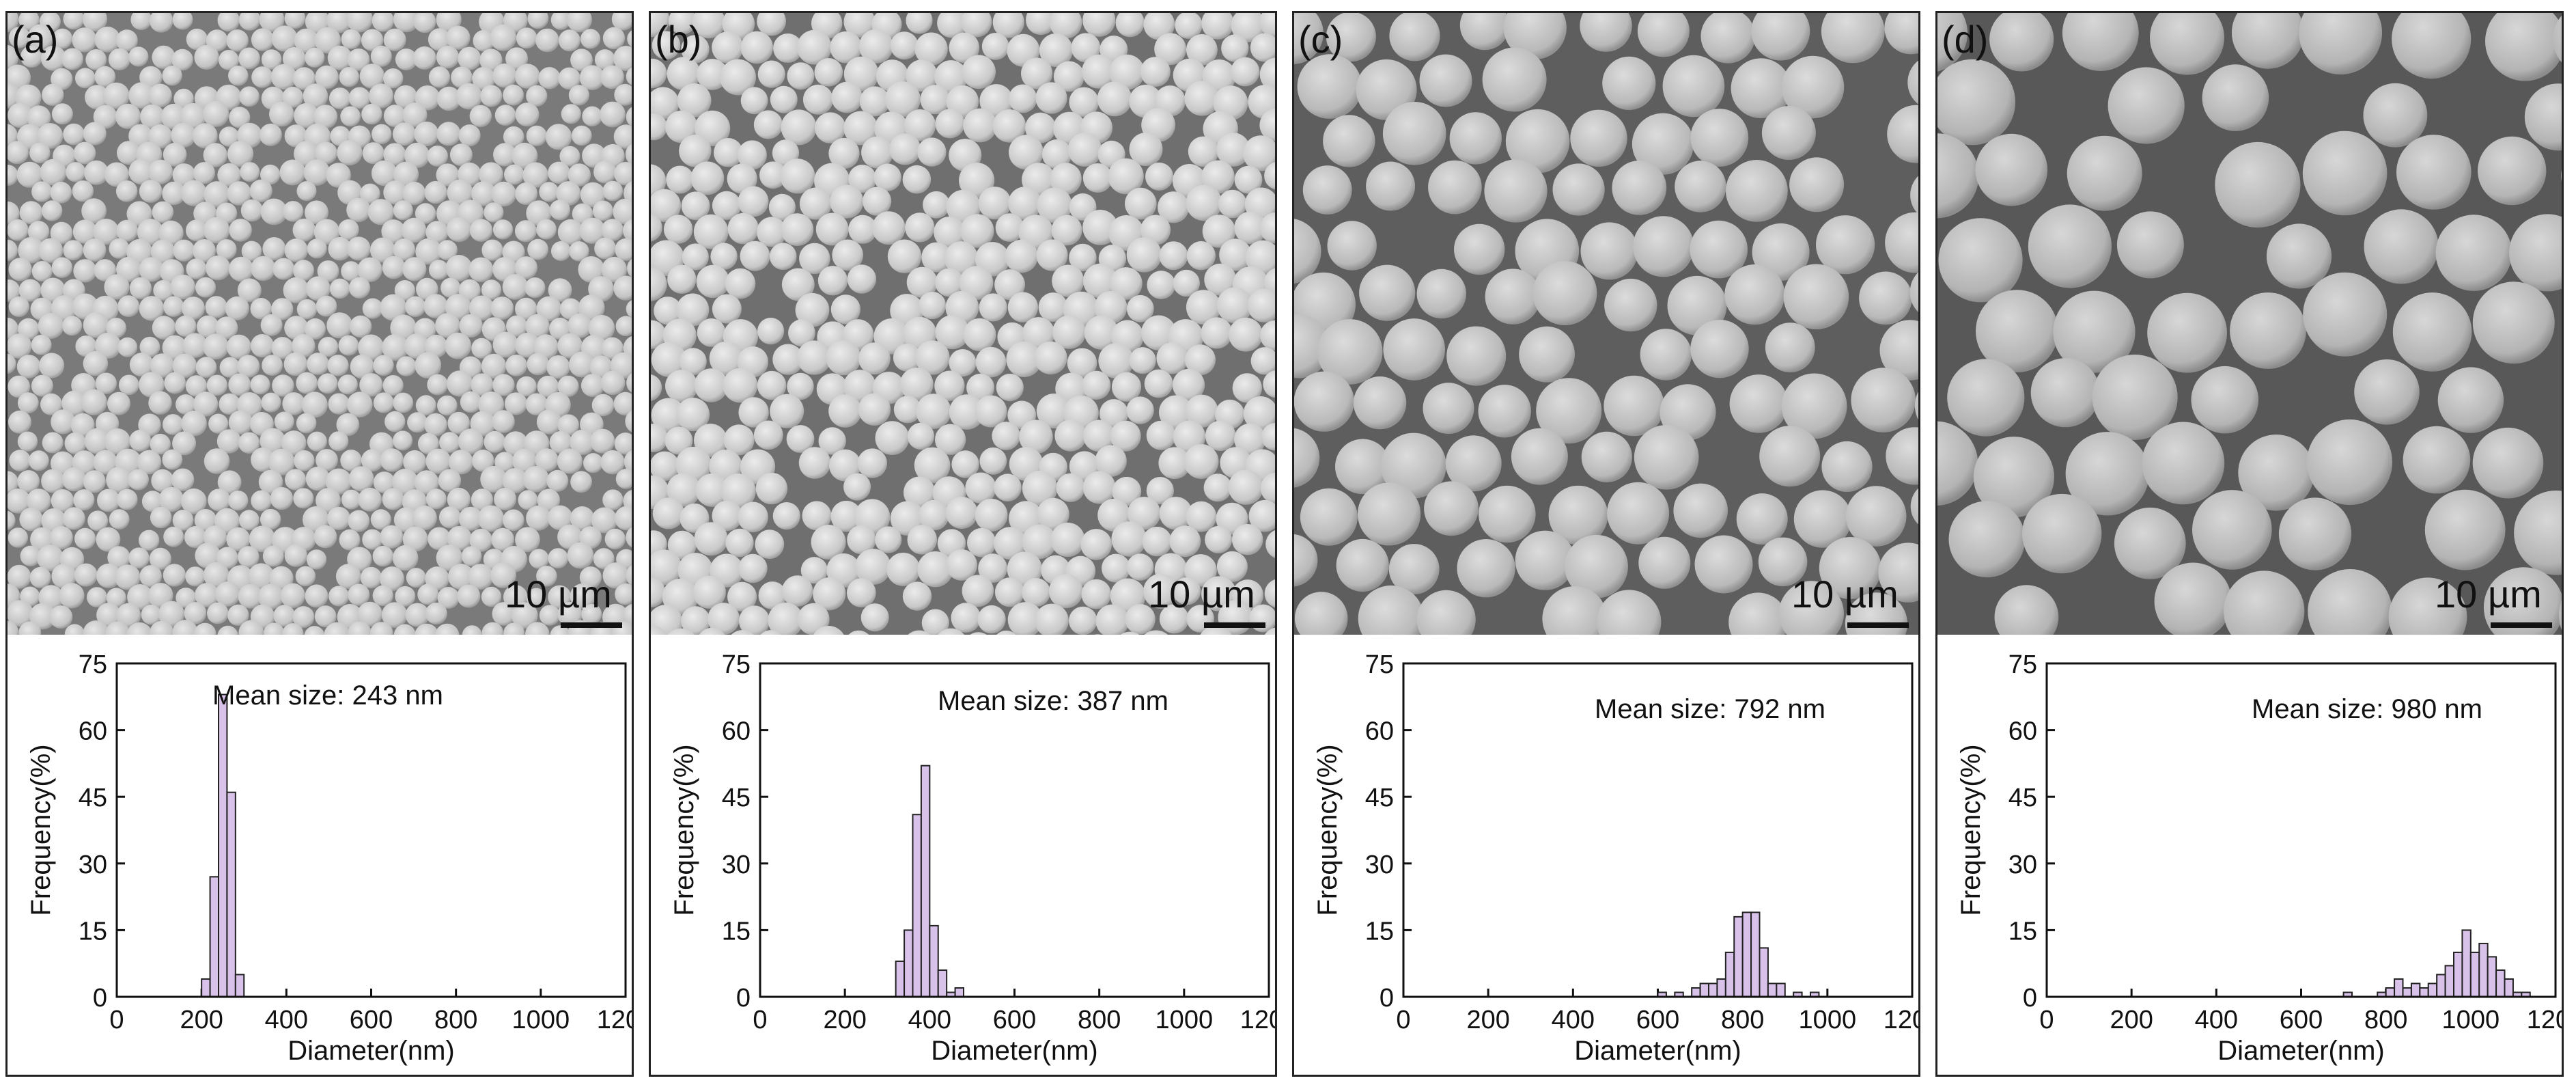 This screenshot has height=1087, width=2576. What do you see at coordinates (736, 732) in the screenshot?
I see `y-tick-label: 60` at bounding box center [736, 732].